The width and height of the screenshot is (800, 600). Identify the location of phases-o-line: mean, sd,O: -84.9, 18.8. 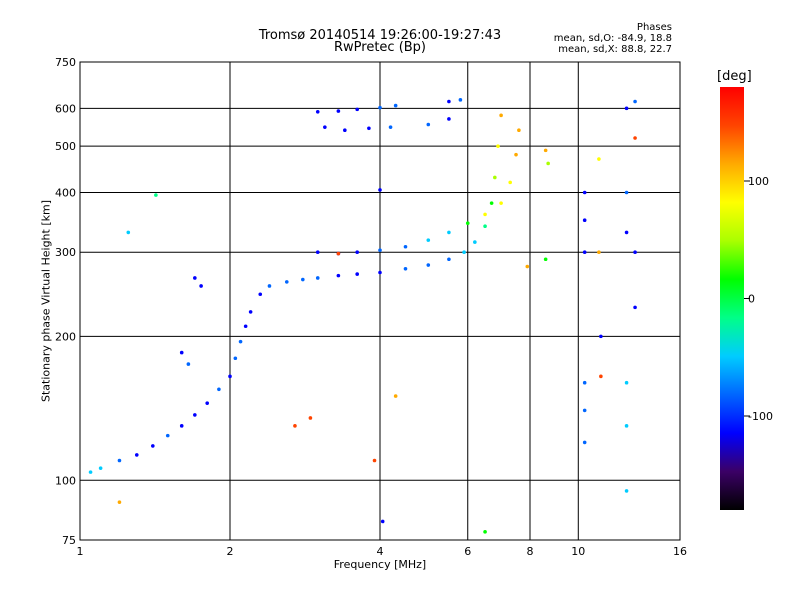
(612, 38).